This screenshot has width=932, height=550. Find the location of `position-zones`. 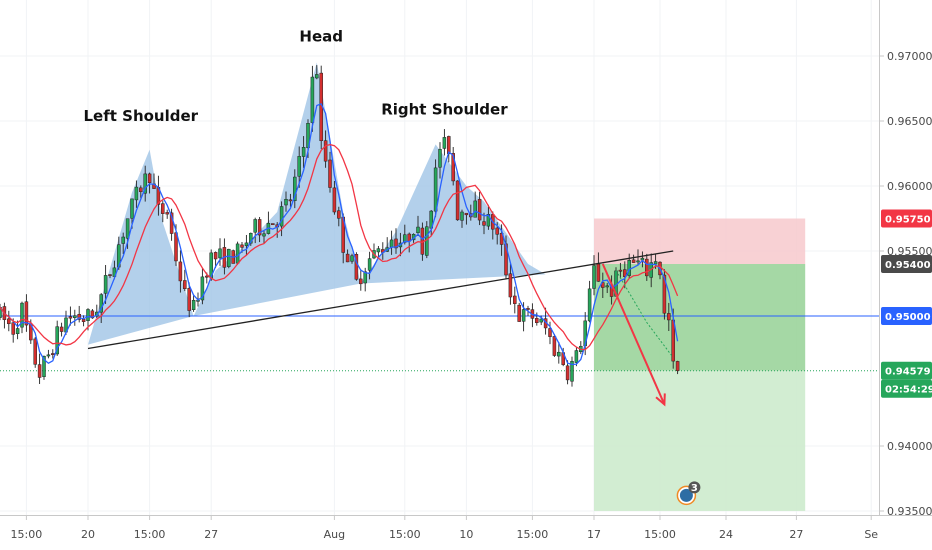

position-zones is located at coordinates (700, 364).